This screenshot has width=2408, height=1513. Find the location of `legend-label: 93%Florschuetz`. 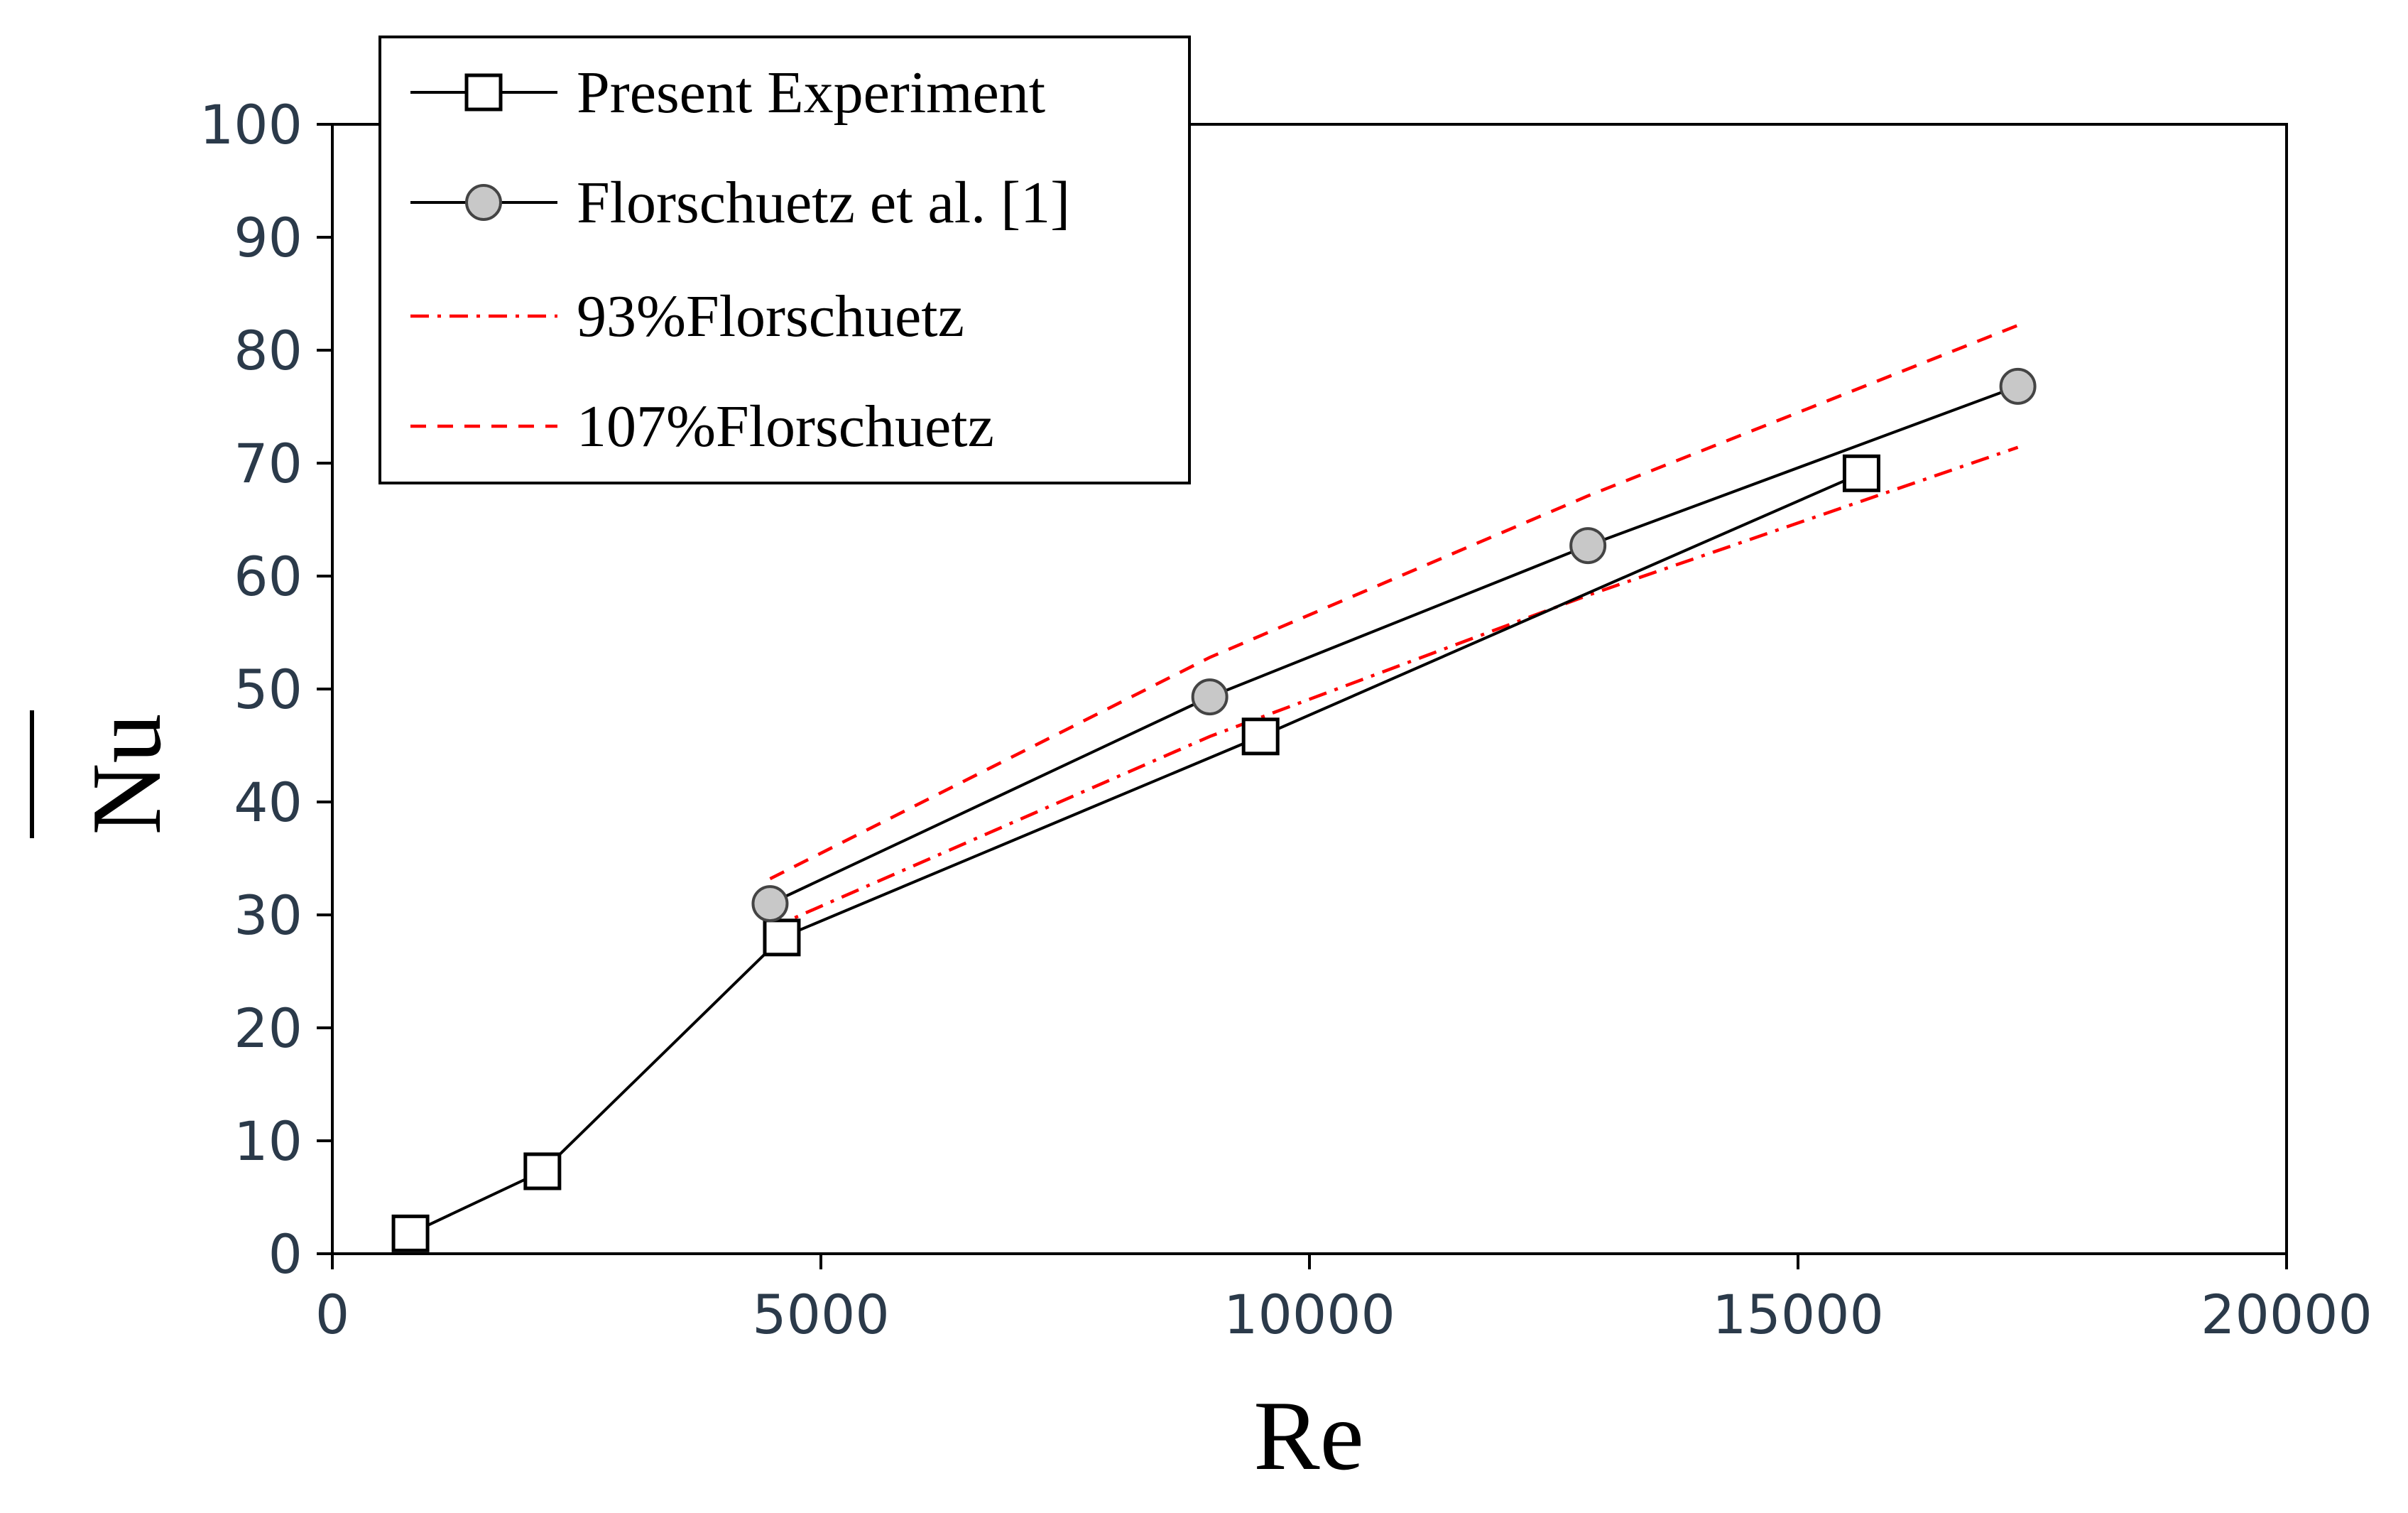

legend-label: 93%Florschuetz is located at coordinates (770, 316).